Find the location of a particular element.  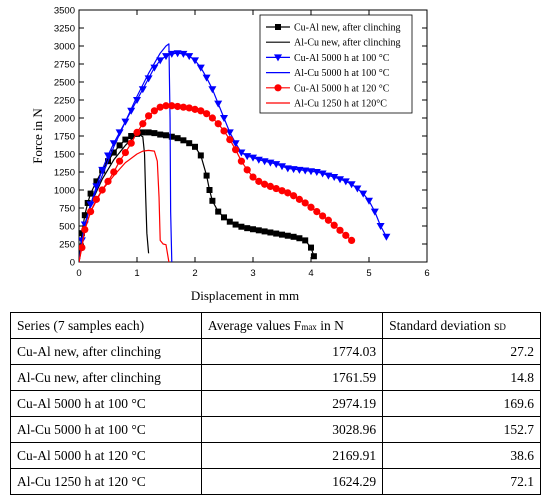

table-row: Cu-Al 5000 h at 100 °C 2974.19 169.6 is located at coordinates (275, 403).